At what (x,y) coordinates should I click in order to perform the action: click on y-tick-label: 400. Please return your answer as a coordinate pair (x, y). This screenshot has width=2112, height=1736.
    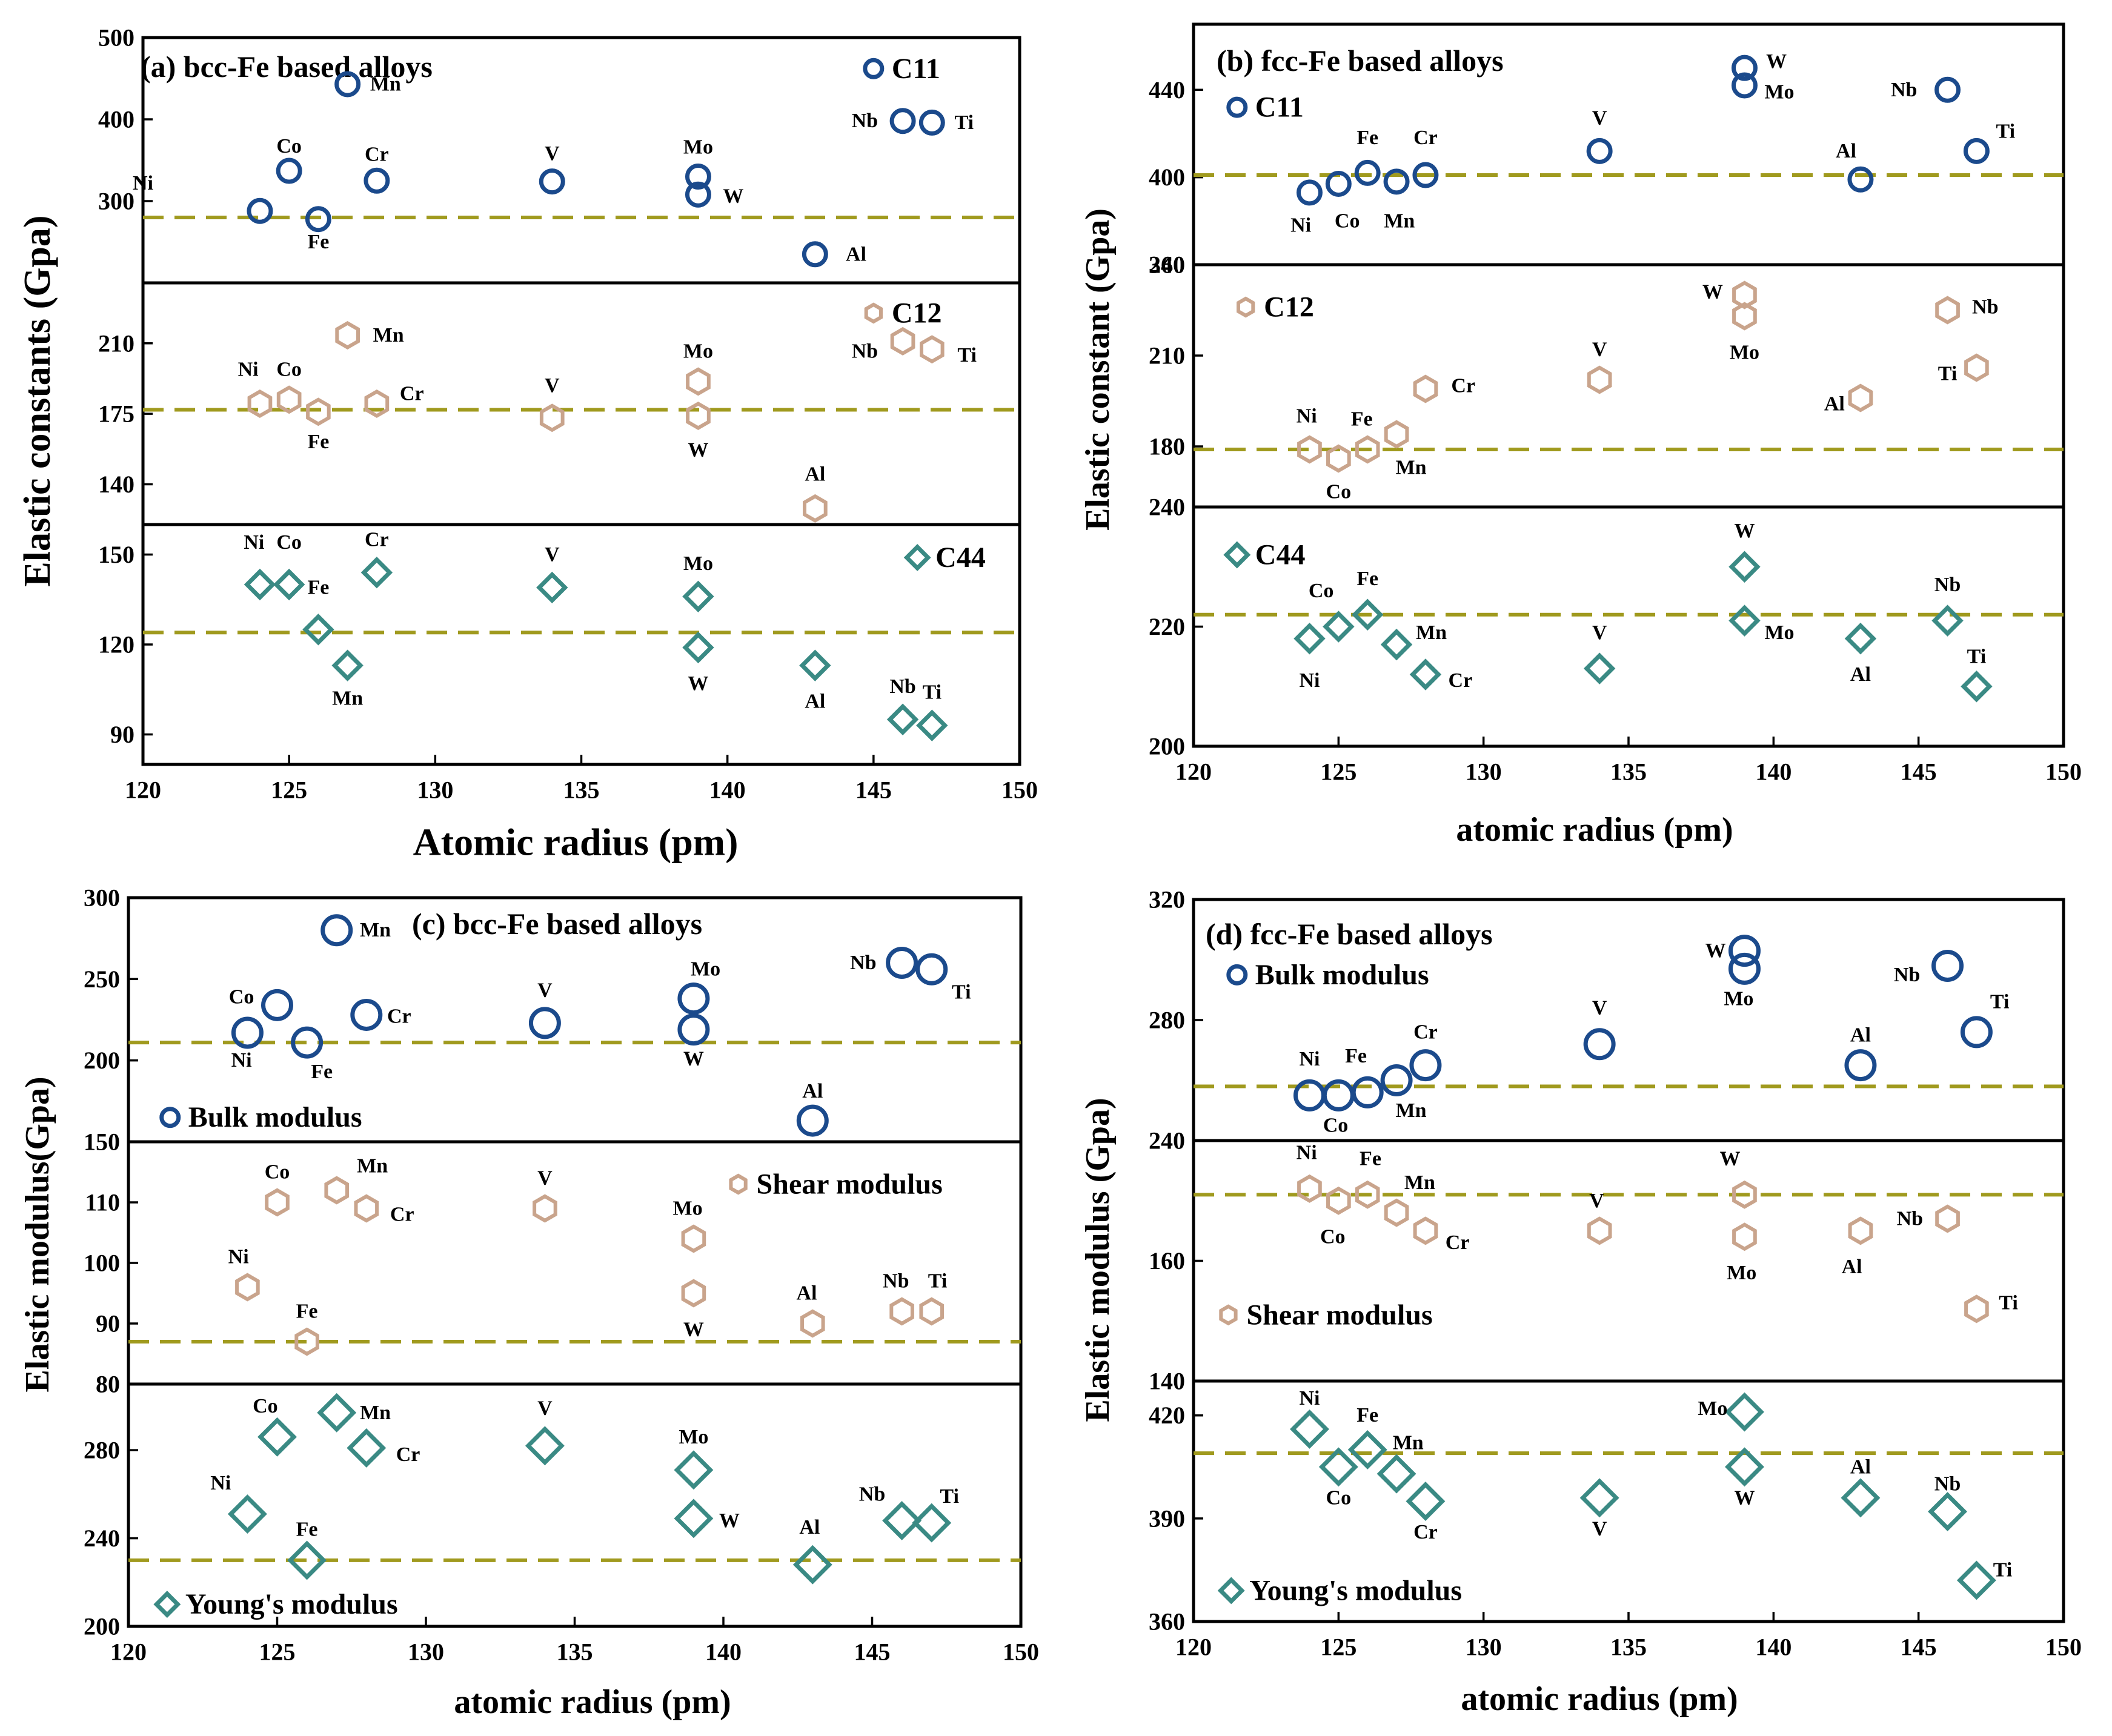
    Looking at the image, I should click on (116, 119).